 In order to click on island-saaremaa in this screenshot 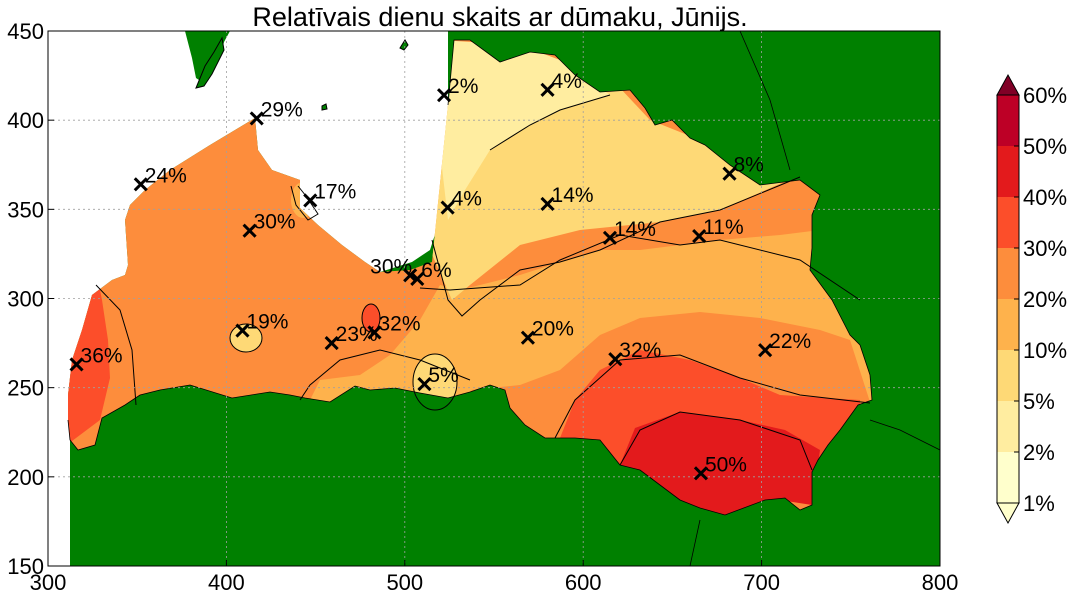, I will do `click(210, 62)`.